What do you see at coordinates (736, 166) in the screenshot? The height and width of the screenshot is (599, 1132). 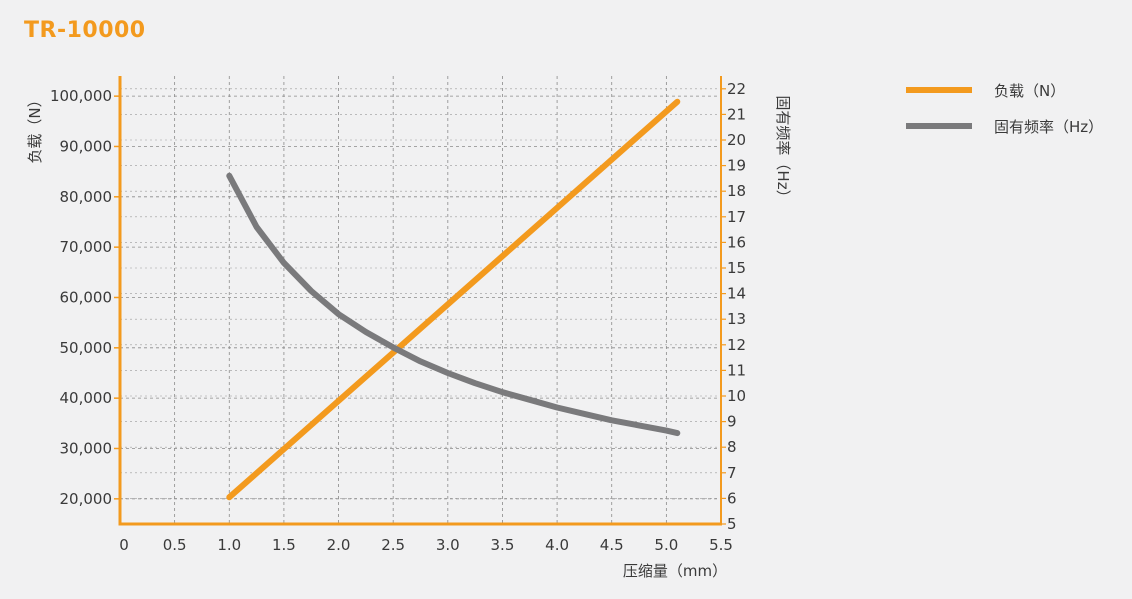 I see `right-y-tick-label: 19` at bounding box center [736, 166].